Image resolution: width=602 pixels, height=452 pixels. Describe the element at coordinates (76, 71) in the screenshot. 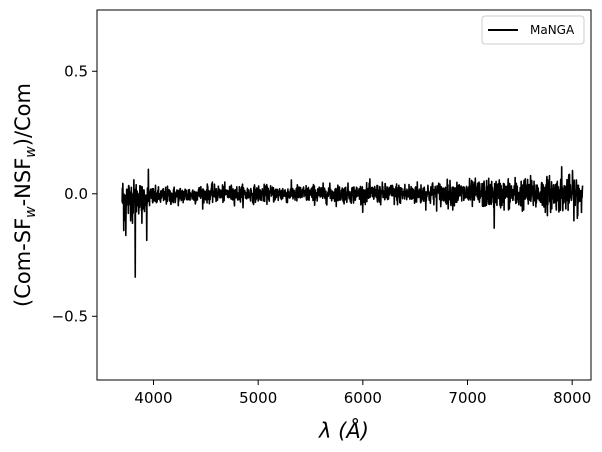

I see `y-tick-label: 0.5` at that location.